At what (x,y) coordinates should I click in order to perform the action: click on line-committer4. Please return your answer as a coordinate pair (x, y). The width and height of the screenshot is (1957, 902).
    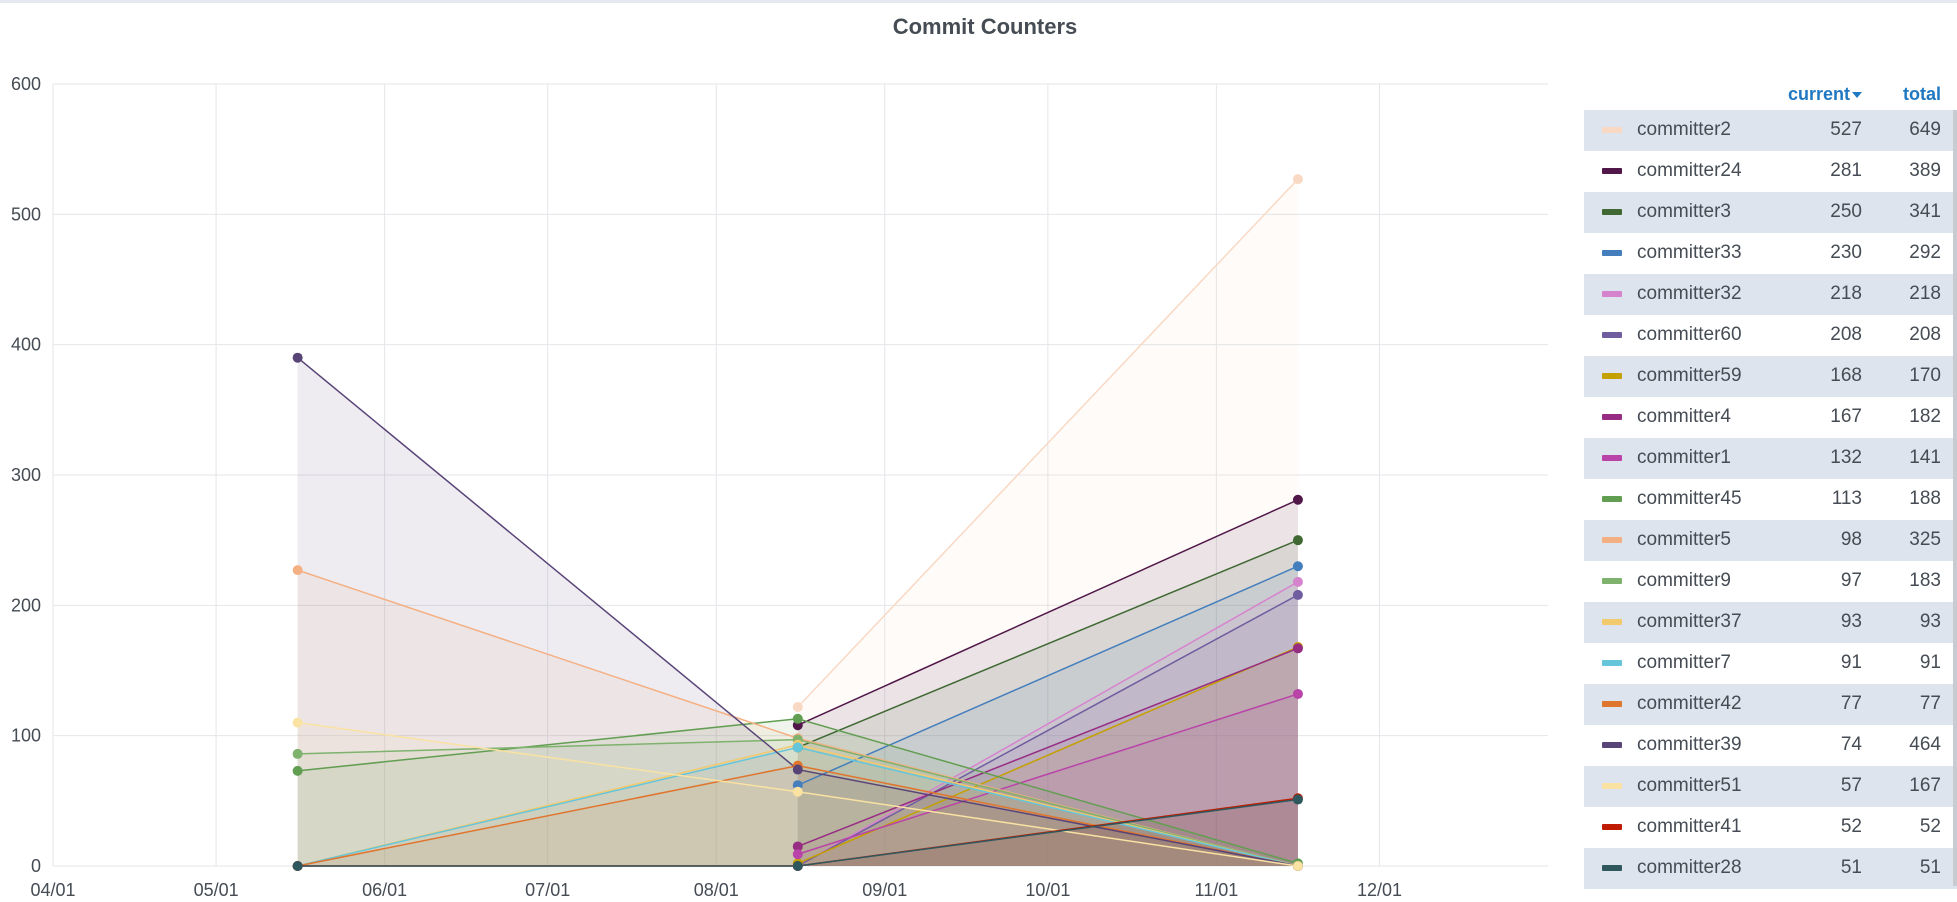
    Looking at the image, I should click on (1048, 747).